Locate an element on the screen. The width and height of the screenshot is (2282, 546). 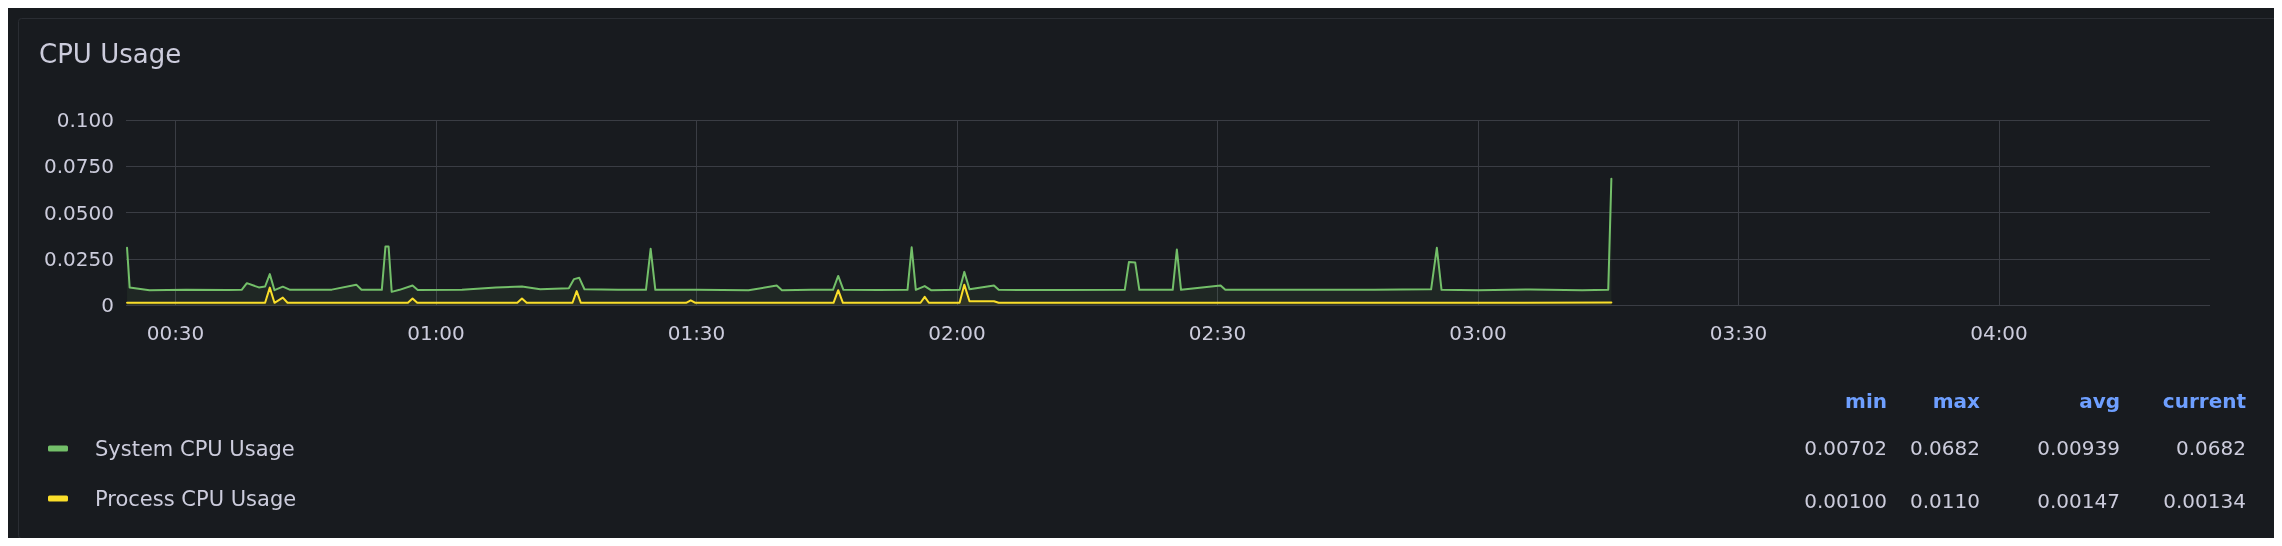
text: 0.00939 is located at coordinates (2078, 448).